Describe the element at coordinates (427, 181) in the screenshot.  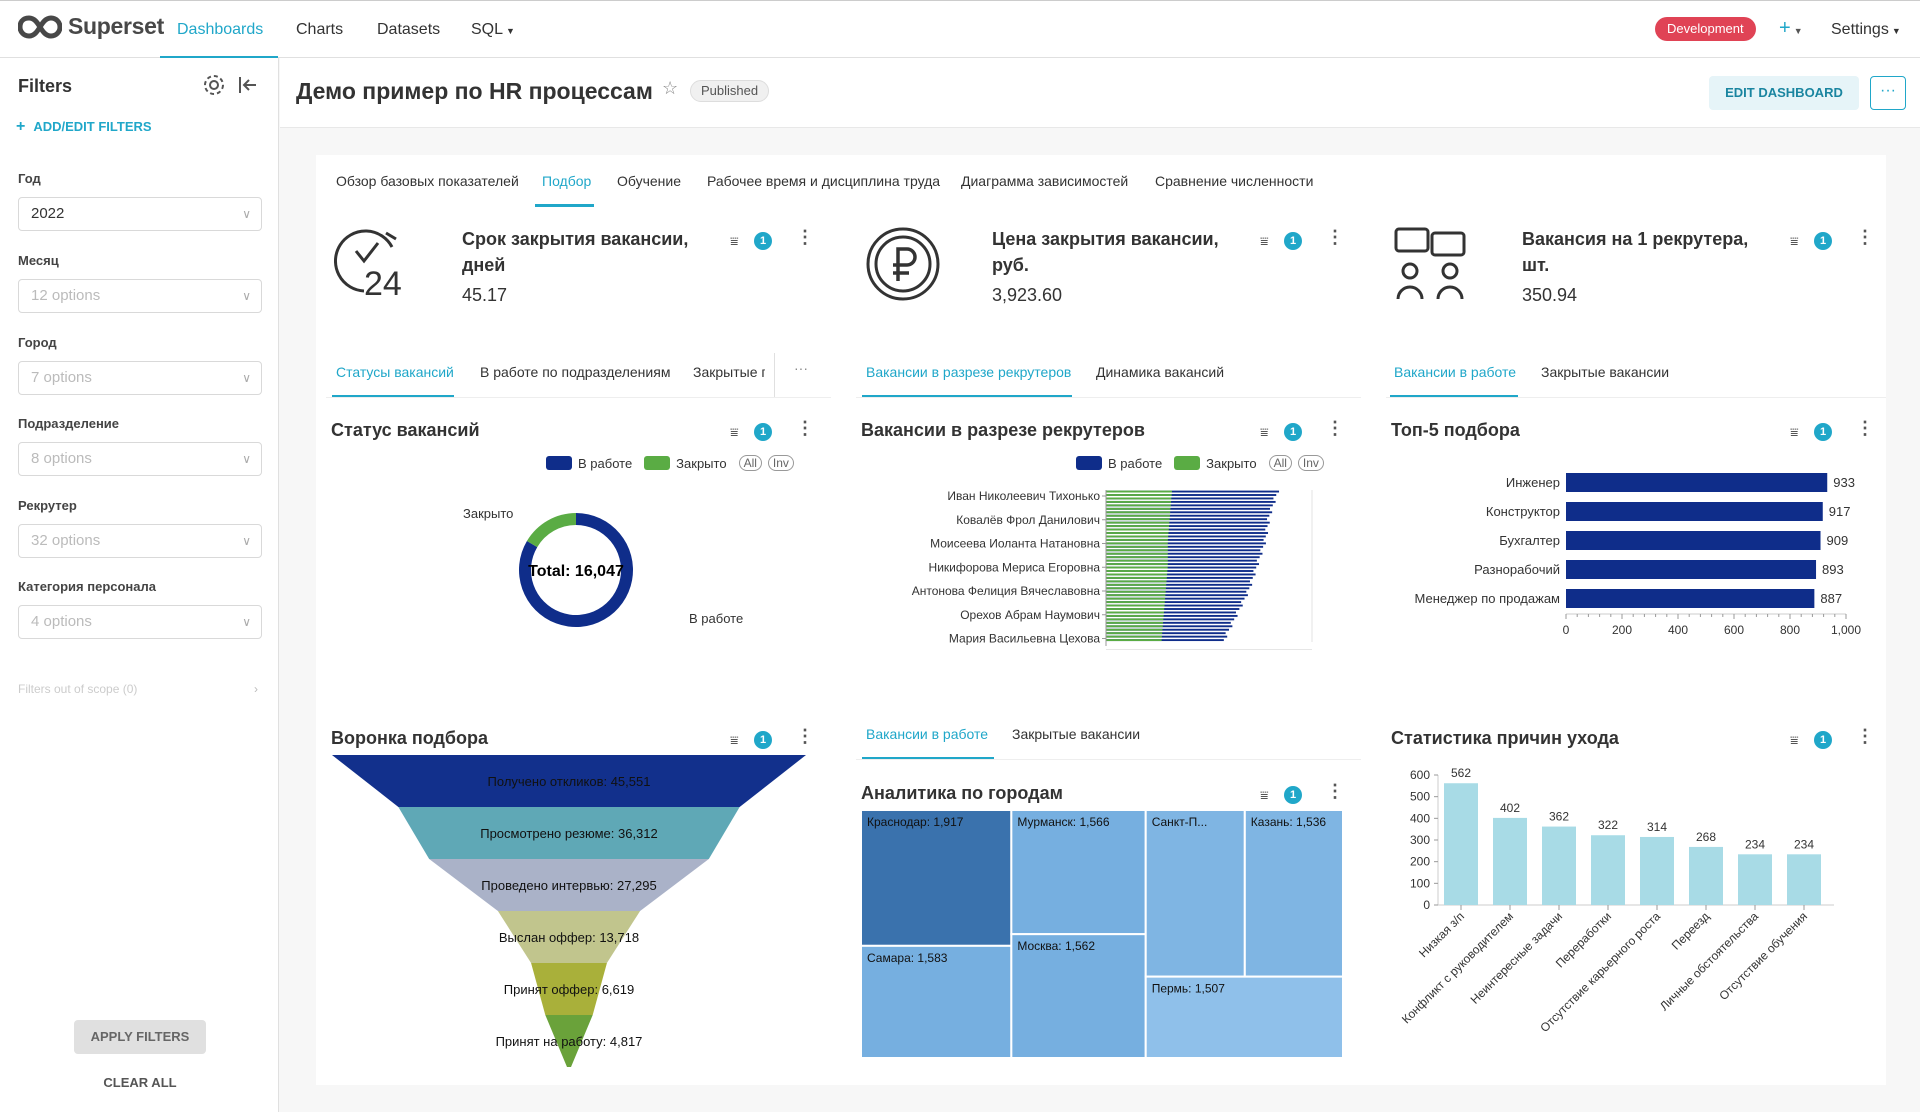
I see `tab-overview: Обзор базовых показателей` at that location.